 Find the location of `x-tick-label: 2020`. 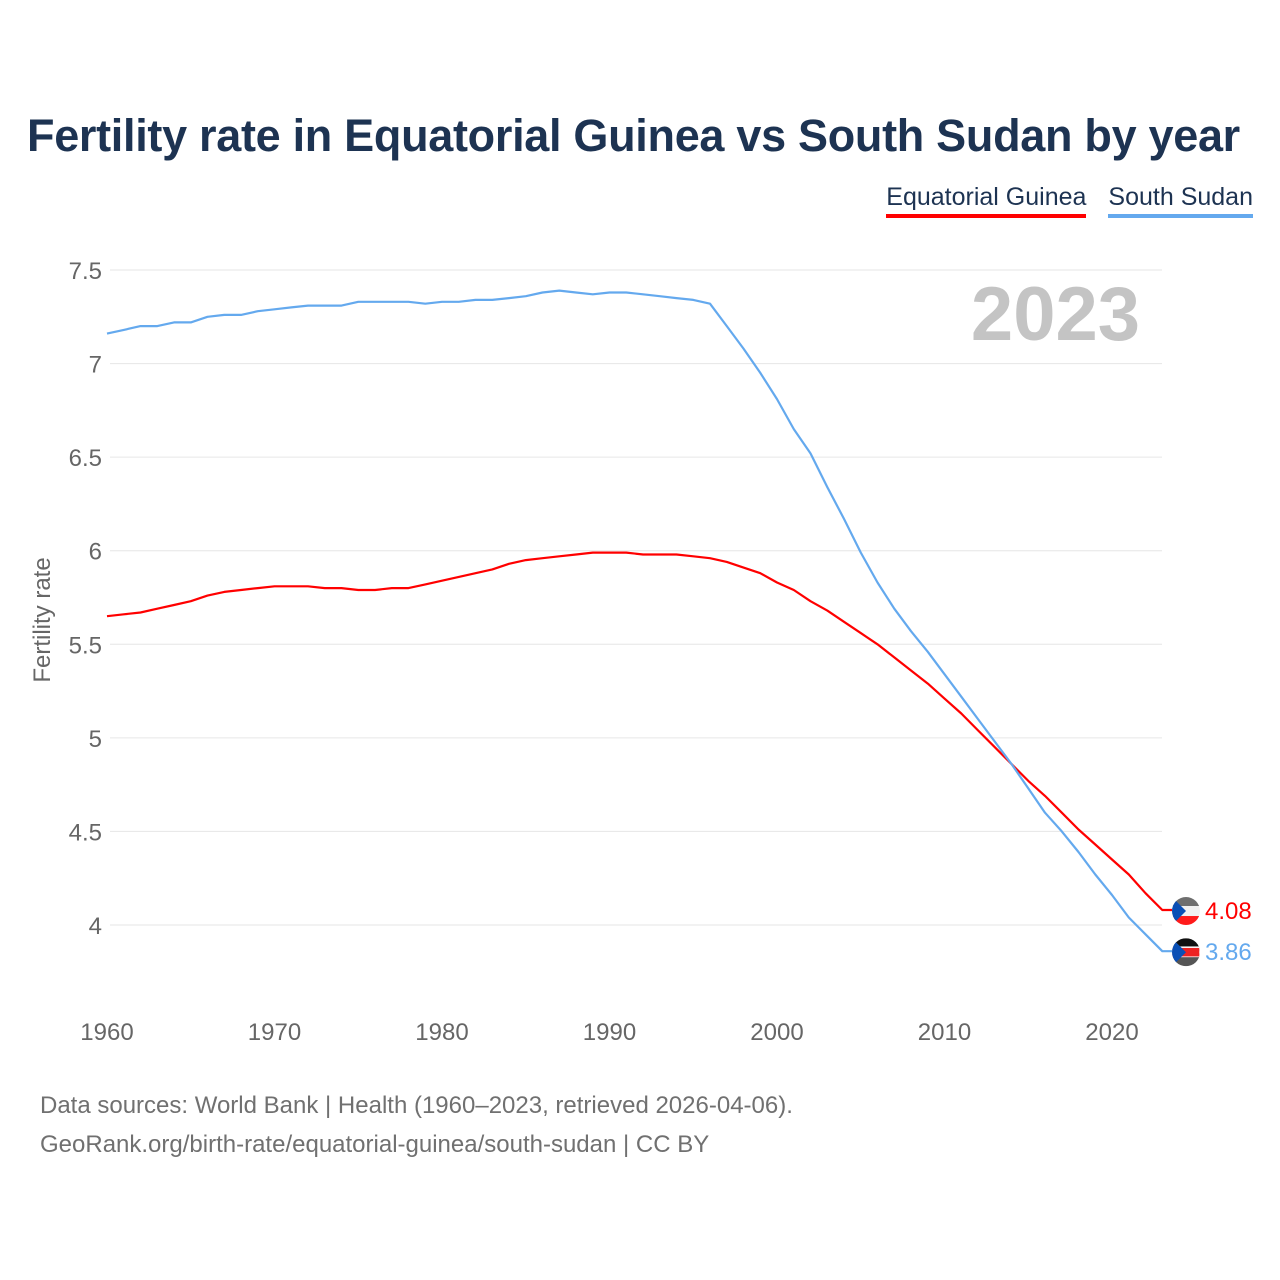

x-tick-label: 2020 is located at coordinates (1111, 1032).